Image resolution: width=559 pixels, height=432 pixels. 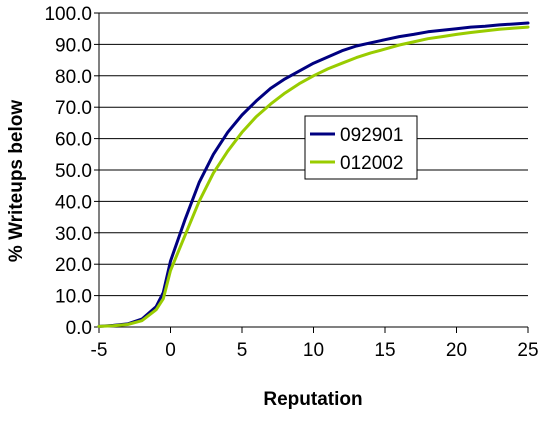 I want to click on x-tick-label-5: 20, so click(x=456, y=350).